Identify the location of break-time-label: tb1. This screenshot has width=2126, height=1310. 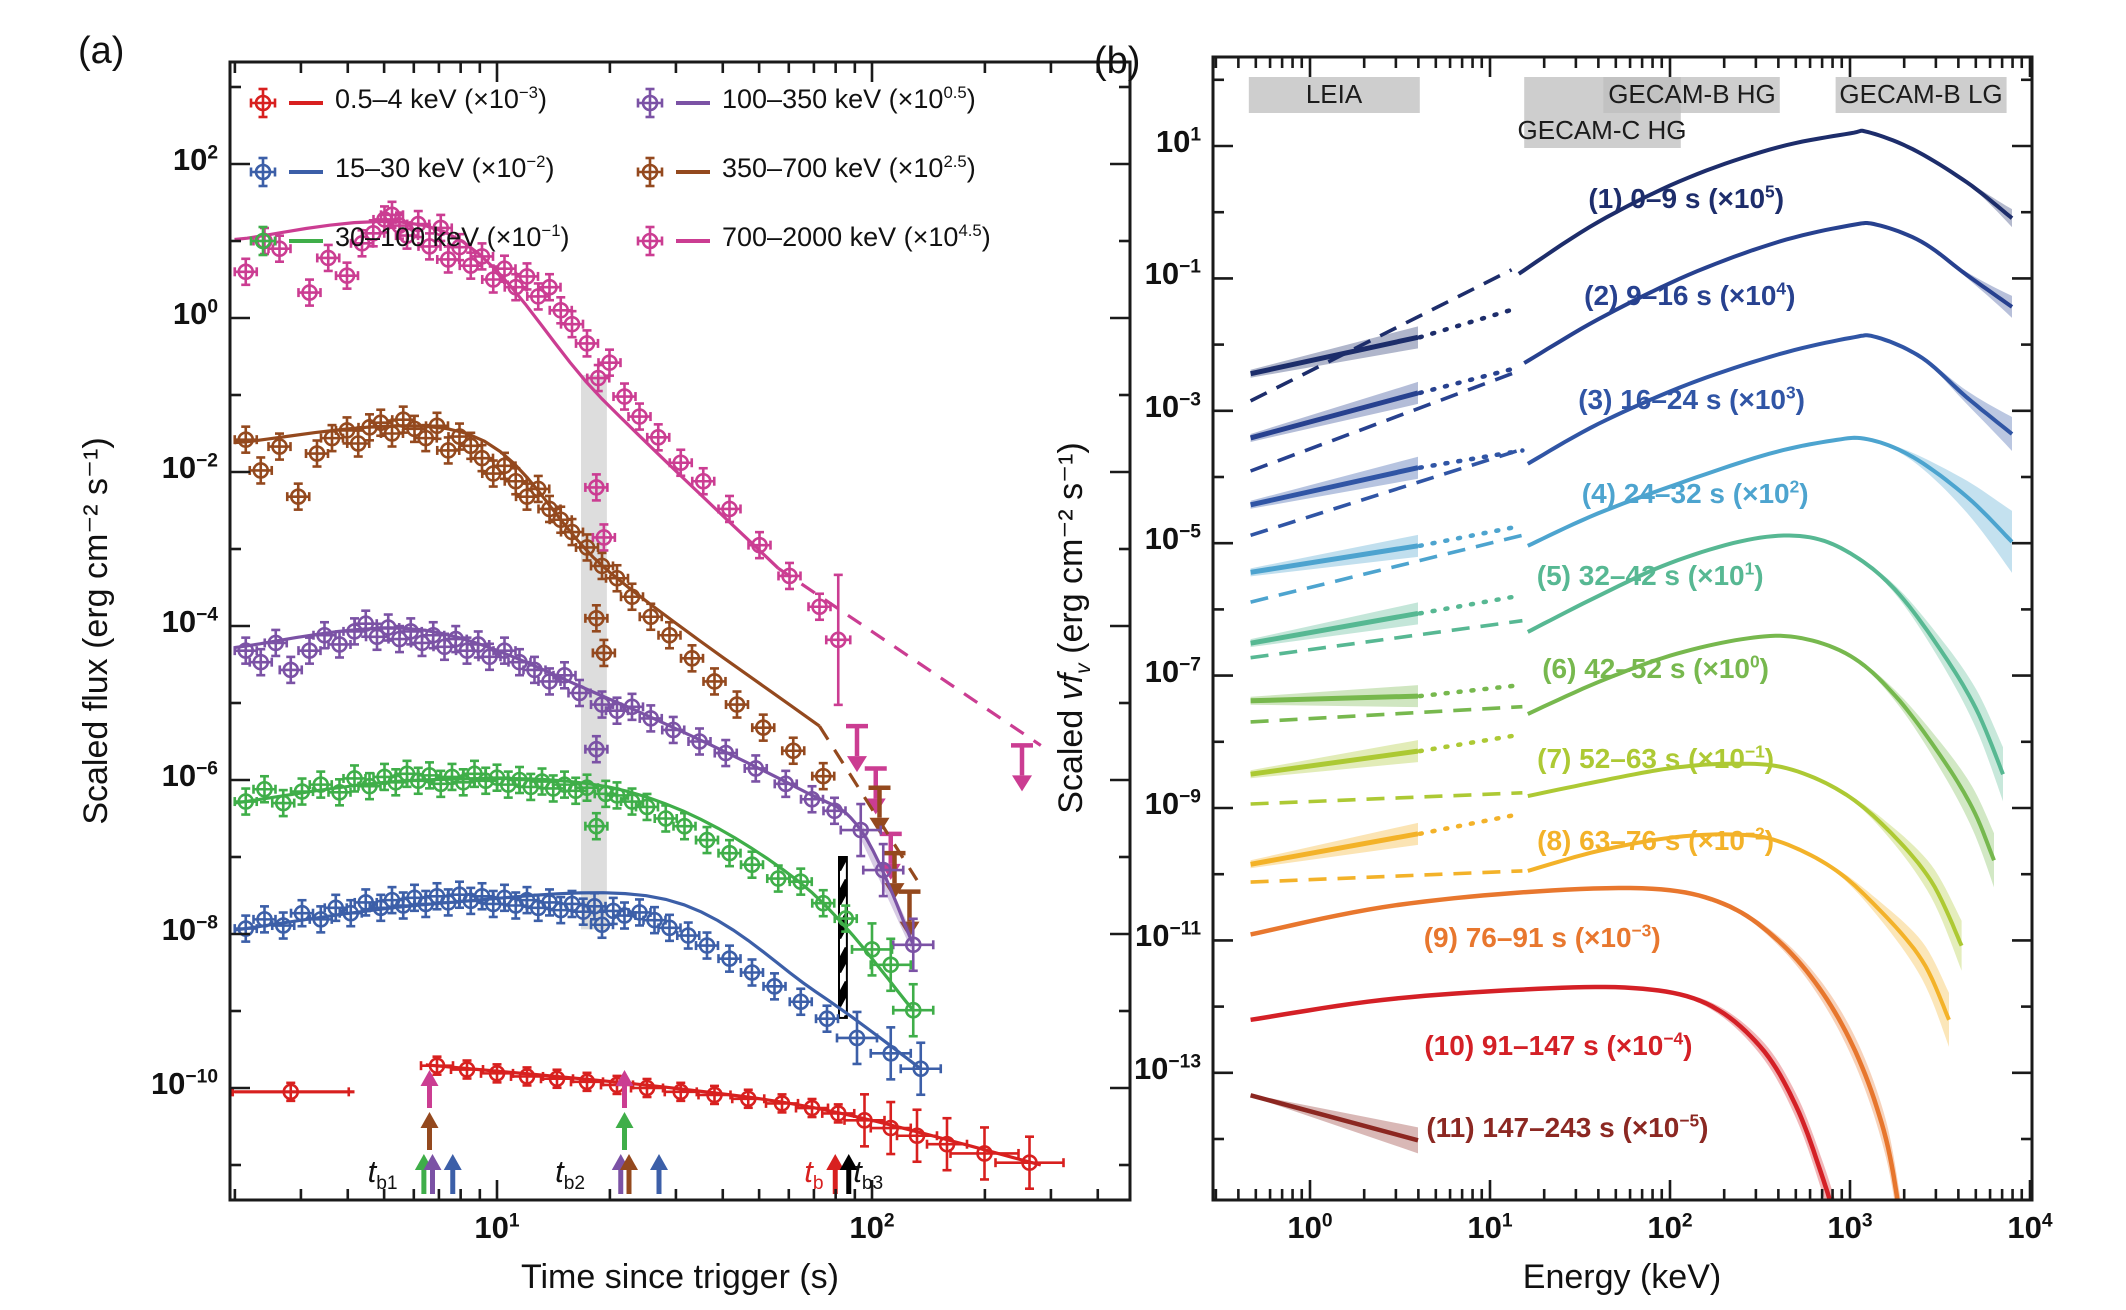
(382, 1174).